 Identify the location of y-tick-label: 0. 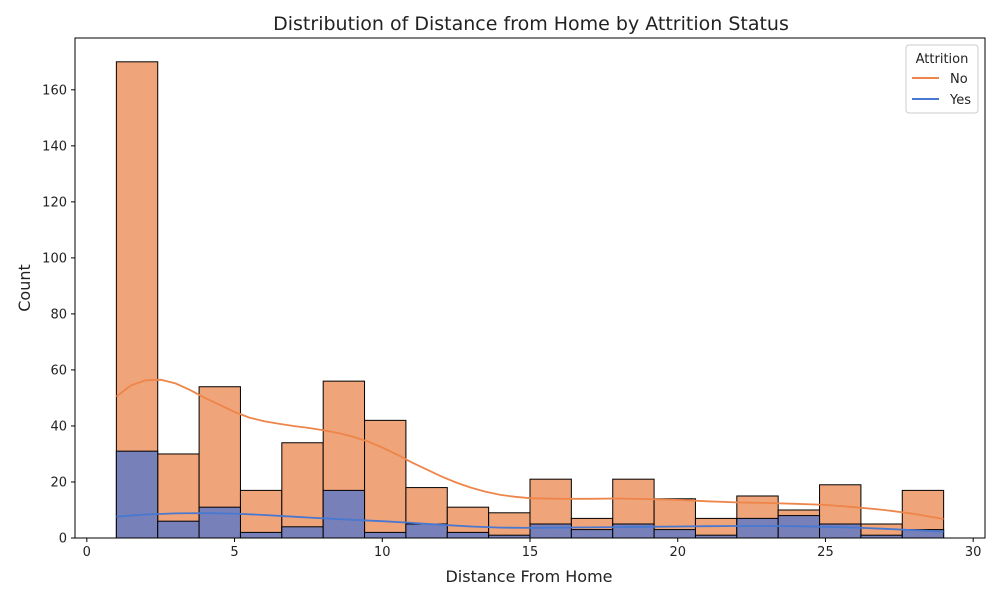
(63, 539).